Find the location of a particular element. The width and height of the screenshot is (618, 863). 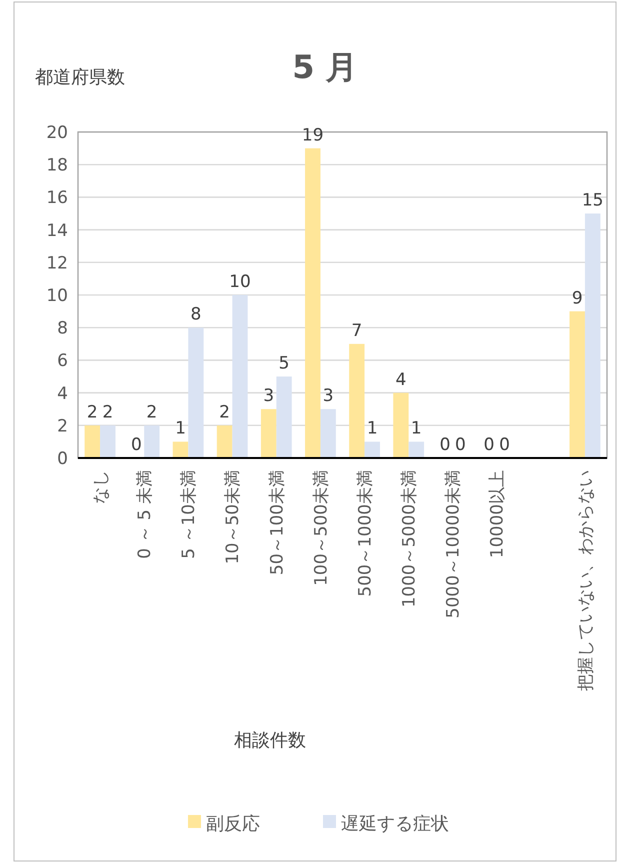

data-label: 10 is located at coordinates (240, 282).